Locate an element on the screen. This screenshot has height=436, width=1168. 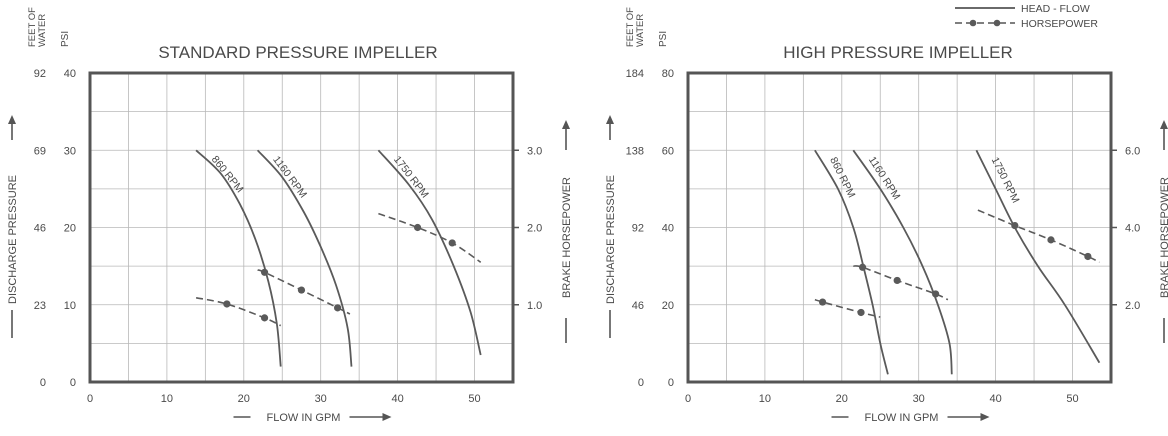
y2-tick-label: 1.0 is located at coordinates (534, 306).